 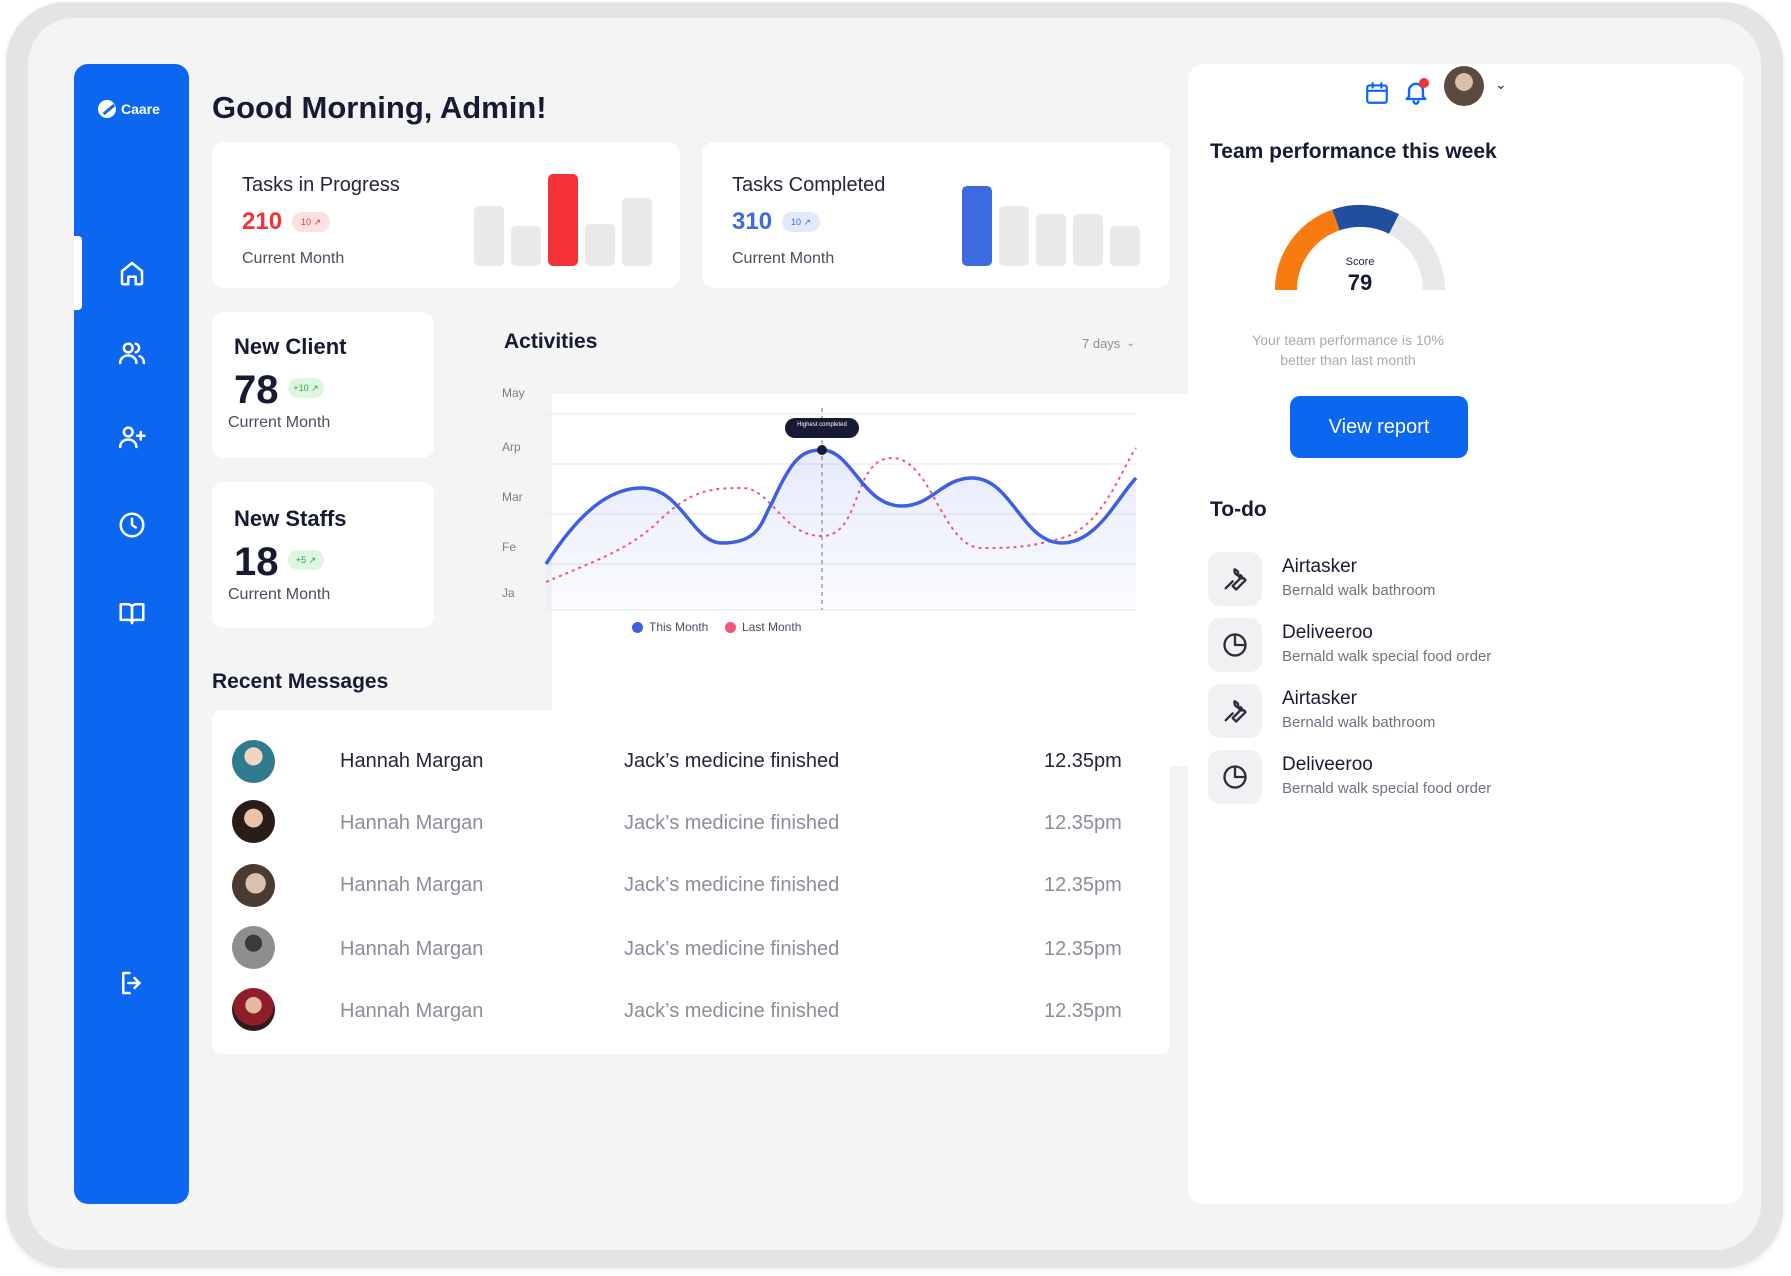 What do you see at coordinates (446, 215) in the screenshot?
I see `tasks-in-progress-card: Tasks in Progress 210 10 ↗ Current Month` at bounding box center [446, 215].